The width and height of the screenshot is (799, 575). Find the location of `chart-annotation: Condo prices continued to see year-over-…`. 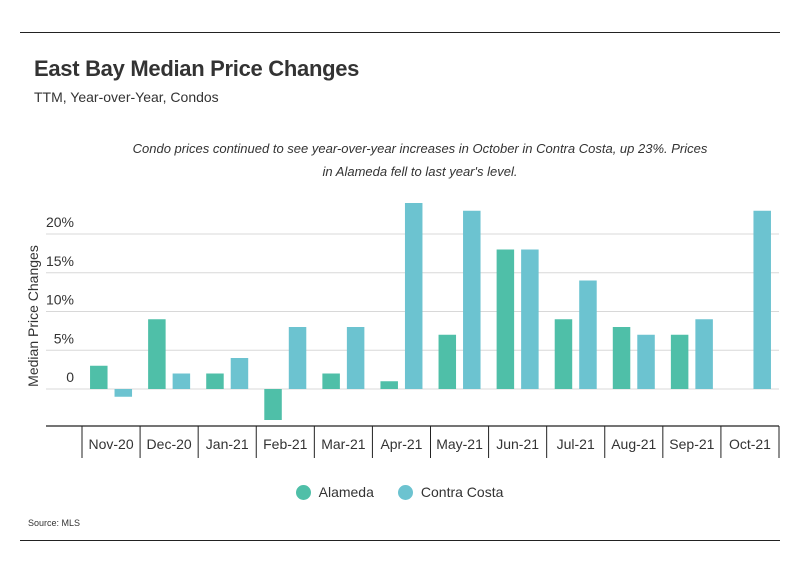

chart-annotation: Condo prices continued to see year-over-… is located at coordinates (420, 160).